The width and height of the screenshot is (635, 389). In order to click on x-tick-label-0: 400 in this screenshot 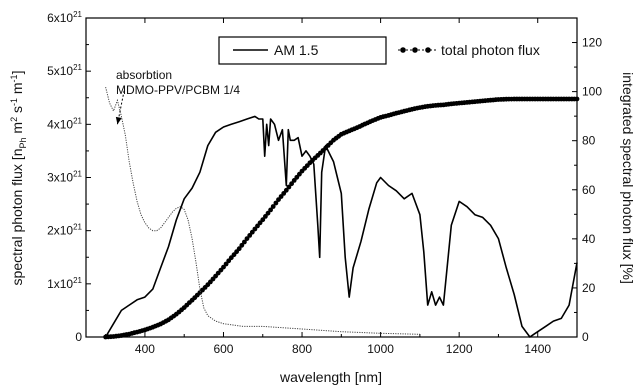, I will do `click(145, 349)`.